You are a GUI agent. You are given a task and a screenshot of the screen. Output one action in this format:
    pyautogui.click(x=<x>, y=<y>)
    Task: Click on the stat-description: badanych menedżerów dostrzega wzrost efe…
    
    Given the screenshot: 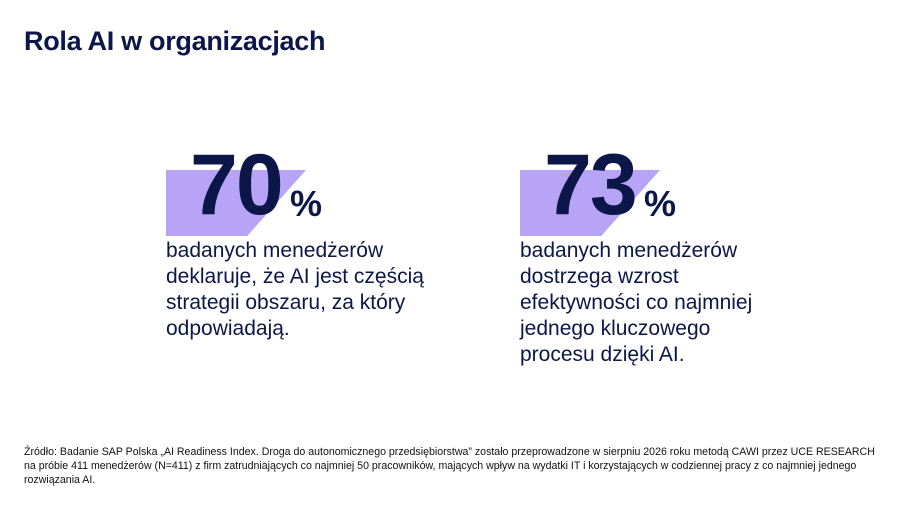 What is the action you would take?
    pyautogui.click(x=636, y=302)
    